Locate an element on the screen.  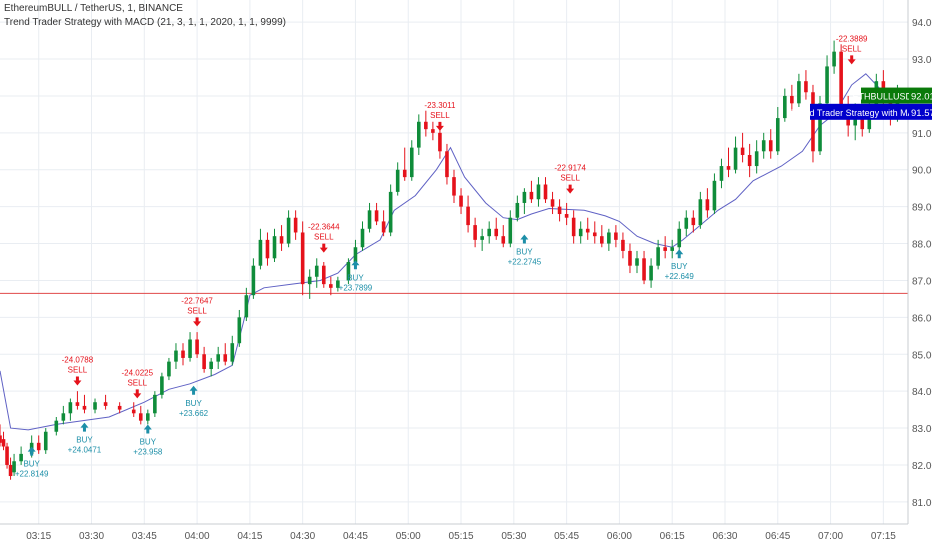
time-tick-label: 03:45 is located at coordinates (144, 536).